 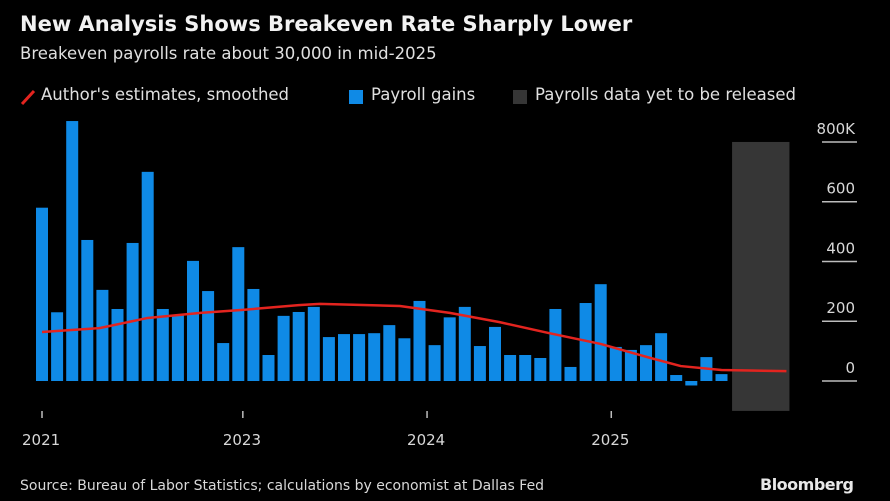 I want to click on unreleased-data-area, so click(x=761, y=276).